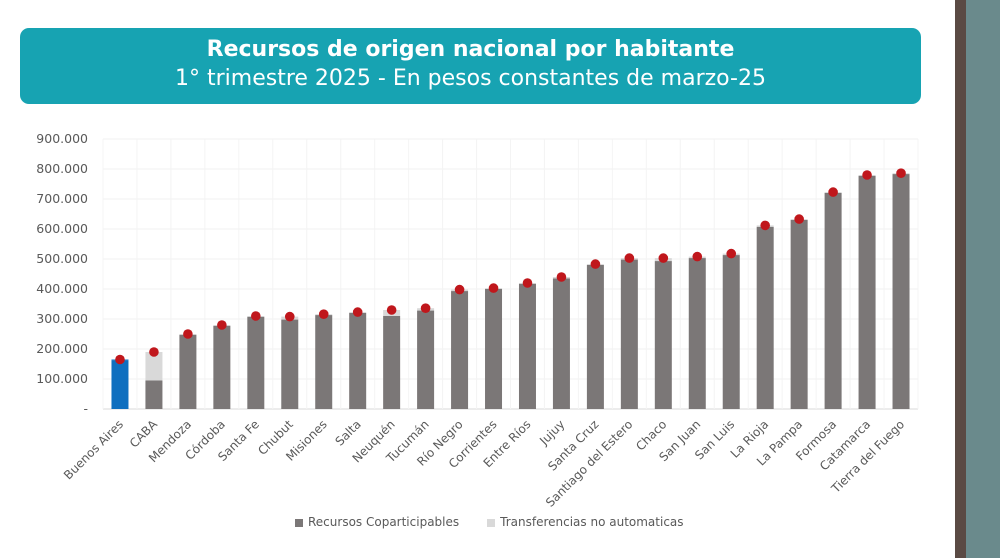  What do you see at coordinates (983, 279) in the screenshot?
I see `decorative-stripe-teal` at bounding box center [983, 279].